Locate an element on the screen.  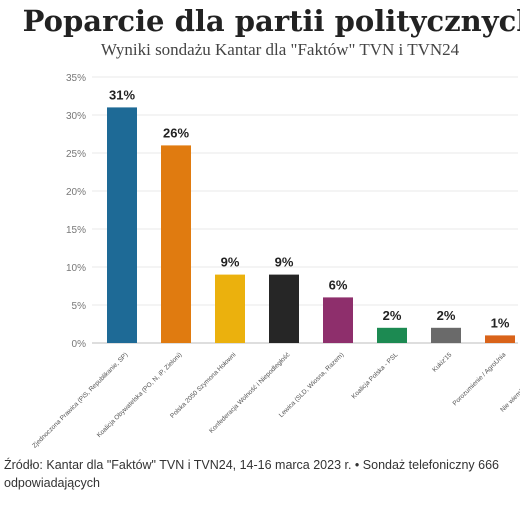
data-label: 26% is located at coordinates (176, 132).